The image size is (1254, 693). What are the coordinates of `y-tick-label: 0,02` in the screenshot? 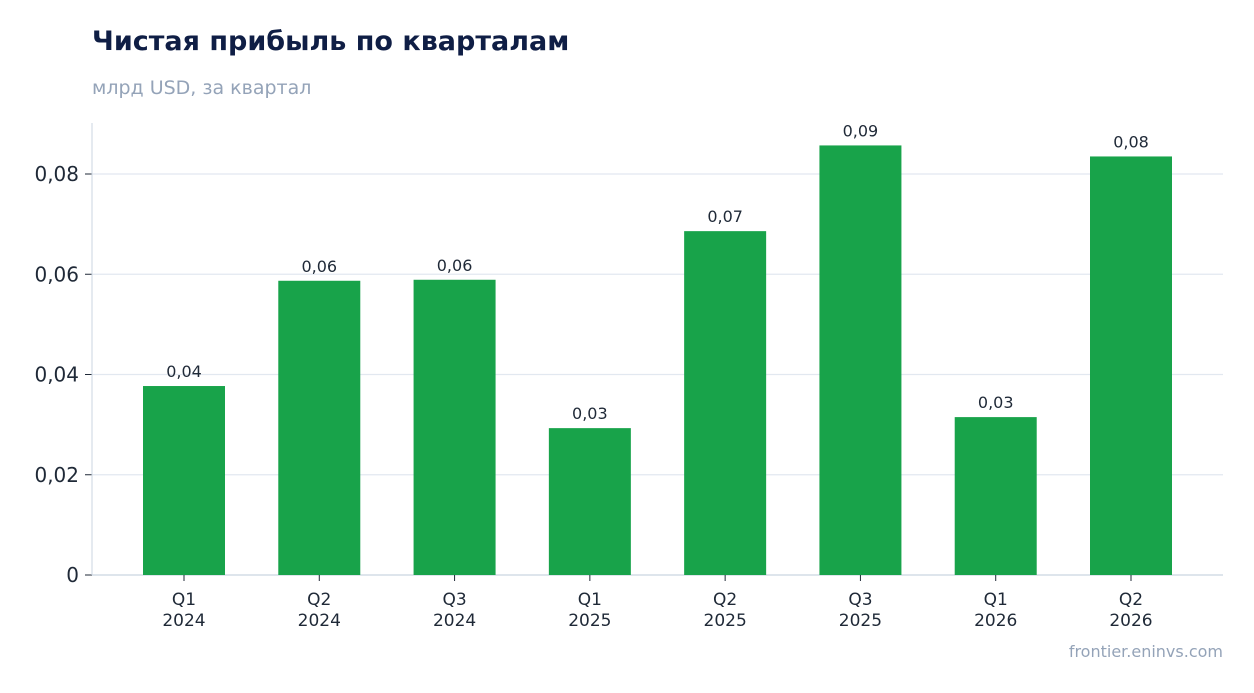 It's located at (56, 475).